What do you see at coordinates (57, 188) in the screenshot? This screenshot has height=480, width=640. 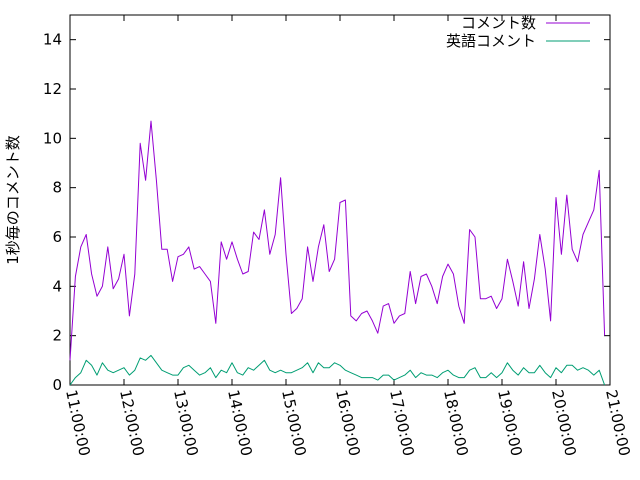 I see `y-tick-label-4: 8` at bounding box center [57, 188].